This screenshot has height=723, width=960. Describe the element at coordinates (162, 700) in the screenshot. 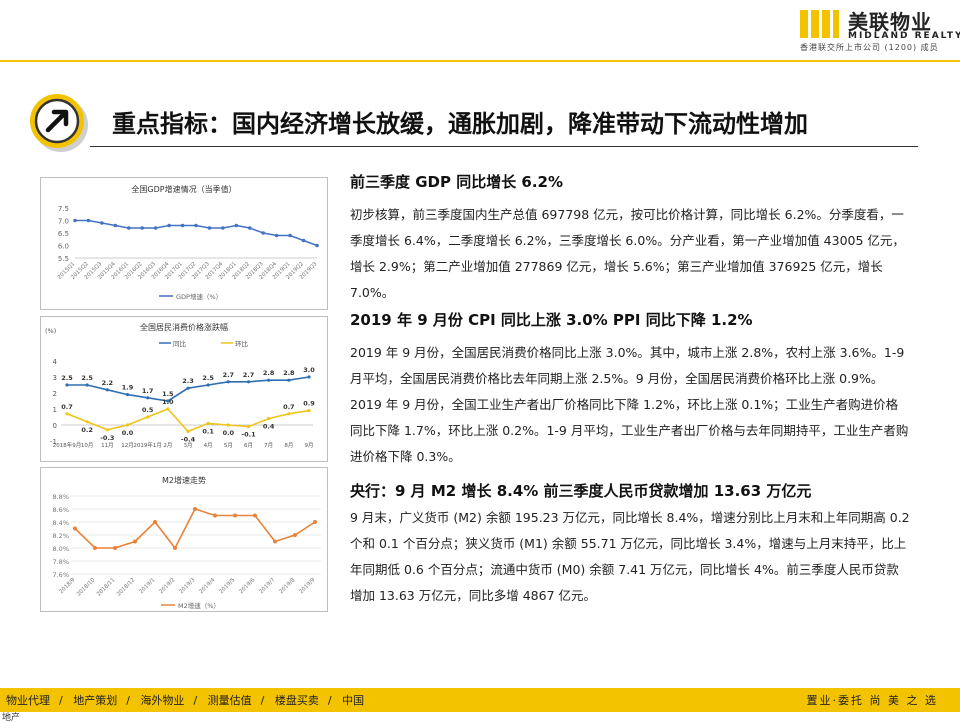

I see `nav-item-overseas: 海外物业` at that location.